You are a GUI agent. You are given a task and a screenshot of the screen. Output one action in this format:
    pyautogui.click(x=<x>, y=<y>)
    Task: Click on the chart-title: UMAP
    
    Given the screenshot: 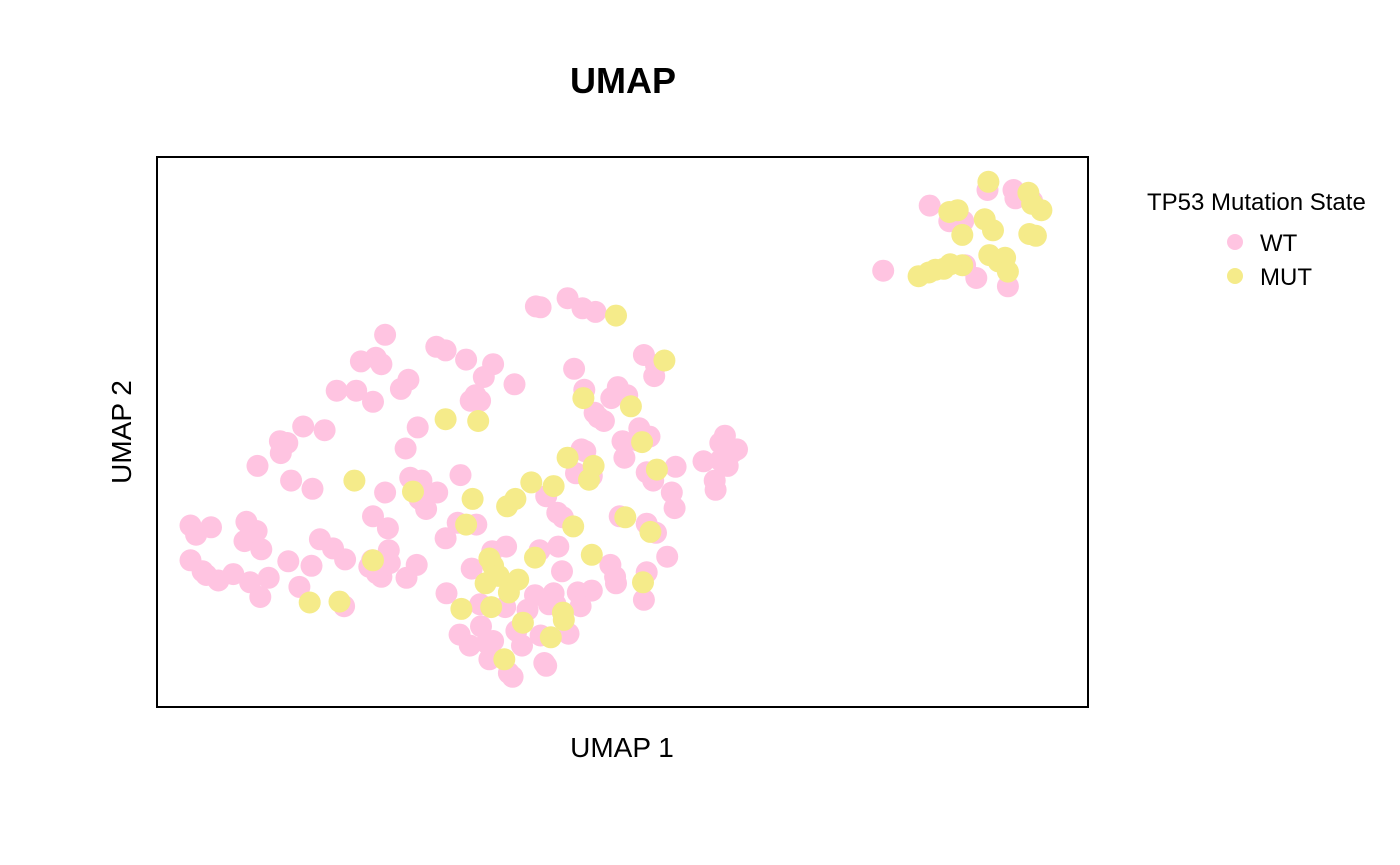 What is the action you would take?
    pyautogui.click(x=623, y=80)
    